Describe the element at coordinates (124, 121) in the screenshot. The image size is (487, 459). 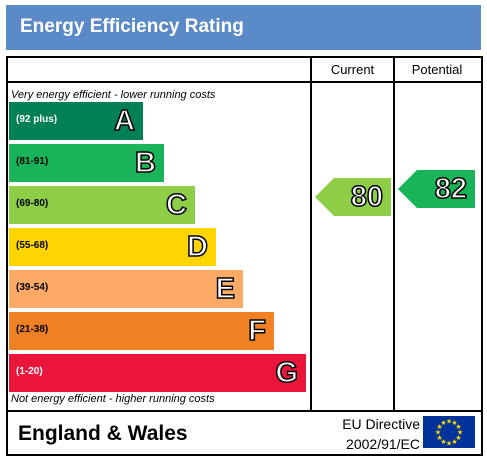
I see `band-letter: A` at that location.